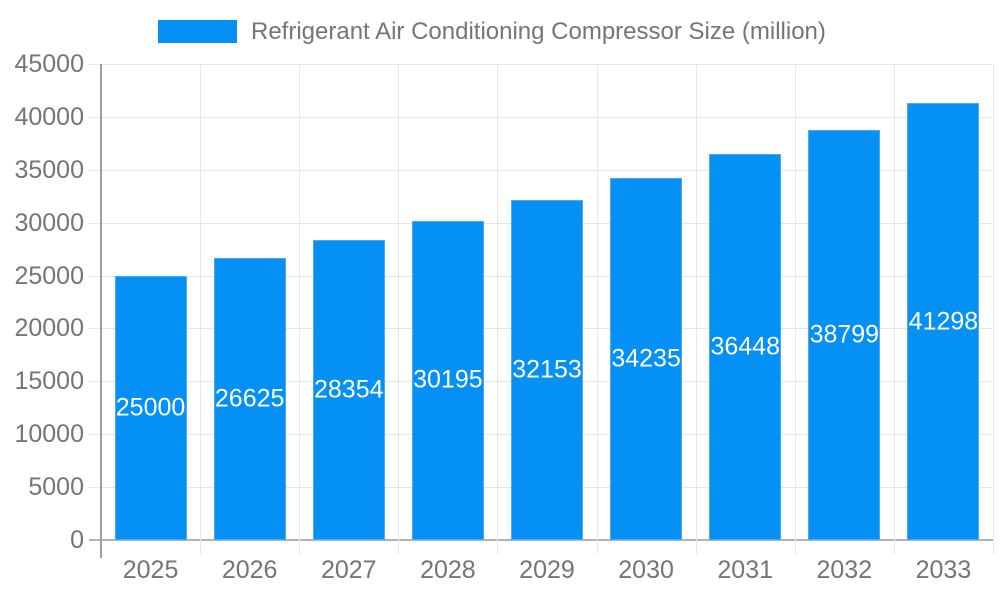 The width and height of the screenshot is (1000, 600). I want to click on y-tick-label: 15000, so click(49, 381).